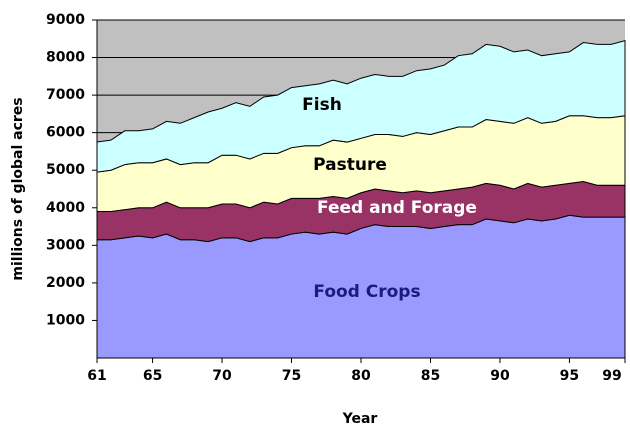 The width and height of the screenshot is (630, 428). I want to click on y-tick-label: 2000, so click(65, 283).